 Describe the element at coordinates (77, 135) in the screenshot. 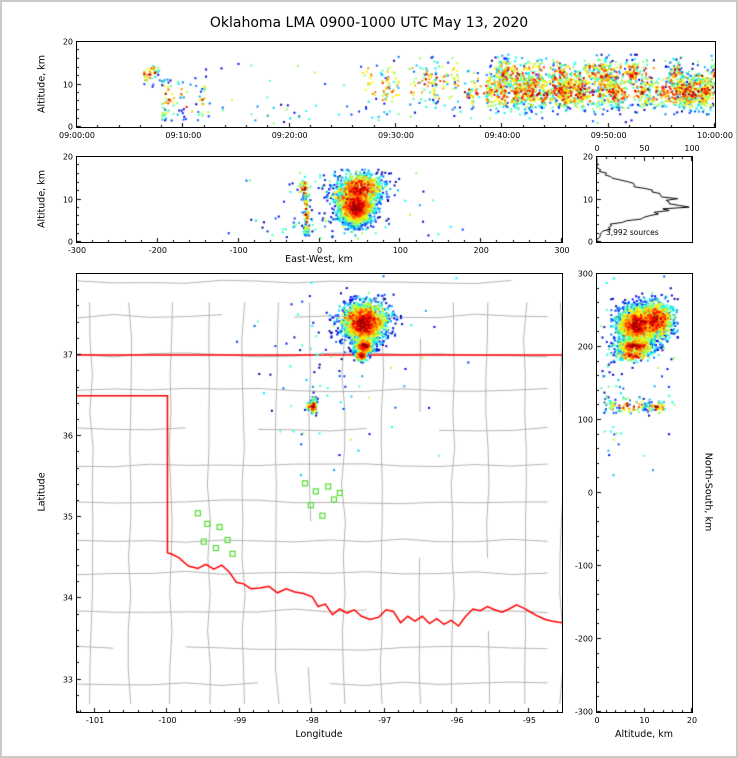

I see `tick-label: 09:00:00` at that location.